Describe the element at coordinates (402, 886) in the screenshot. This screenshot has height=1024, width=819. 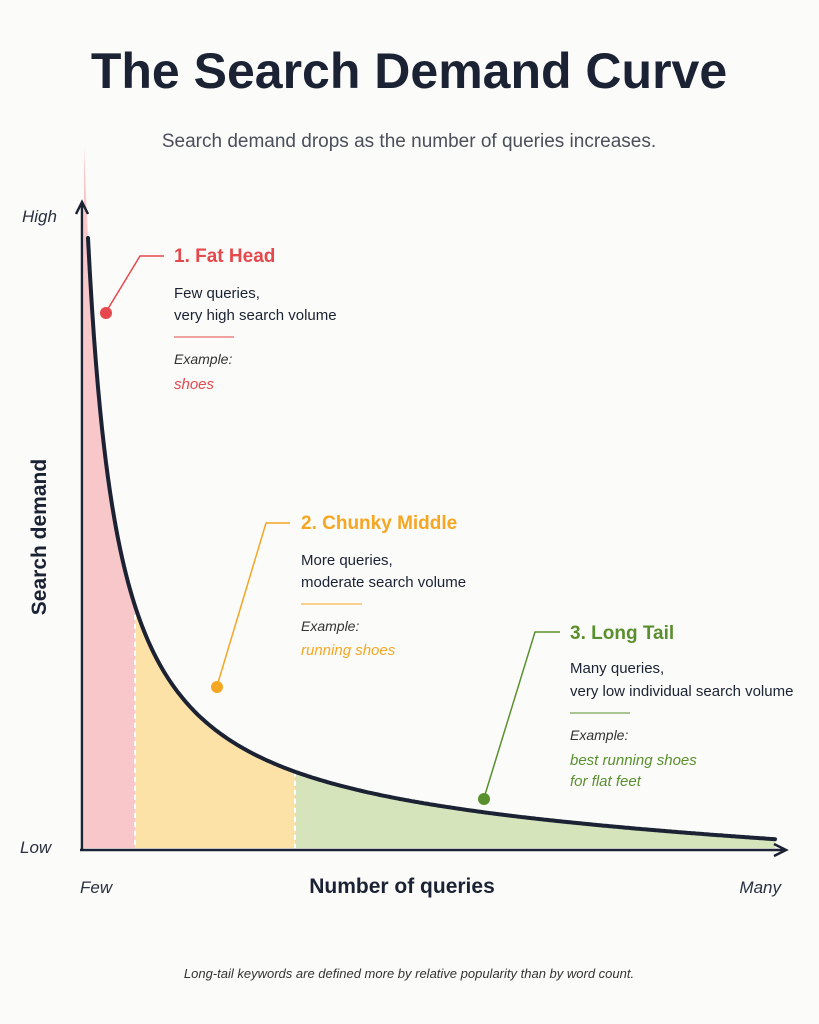
I see `x-label: Number of queries` at that location.